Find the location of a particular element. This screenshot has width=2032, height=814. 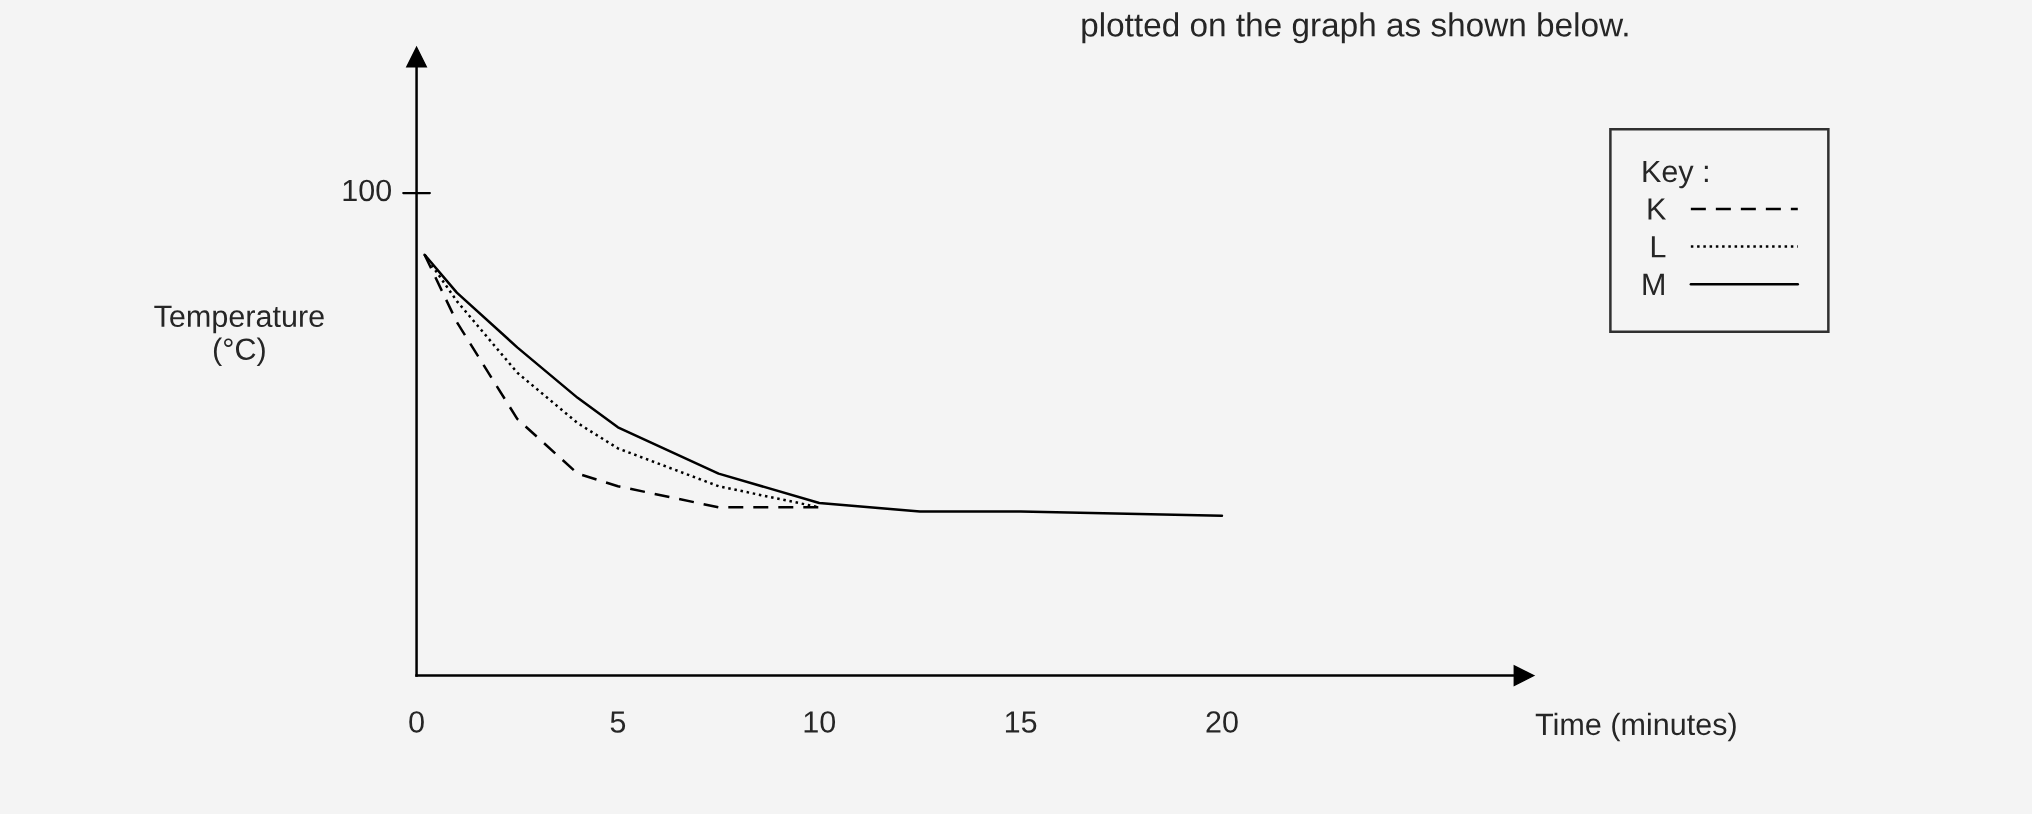

legend-label: L is located at coordinates (1658, 247).